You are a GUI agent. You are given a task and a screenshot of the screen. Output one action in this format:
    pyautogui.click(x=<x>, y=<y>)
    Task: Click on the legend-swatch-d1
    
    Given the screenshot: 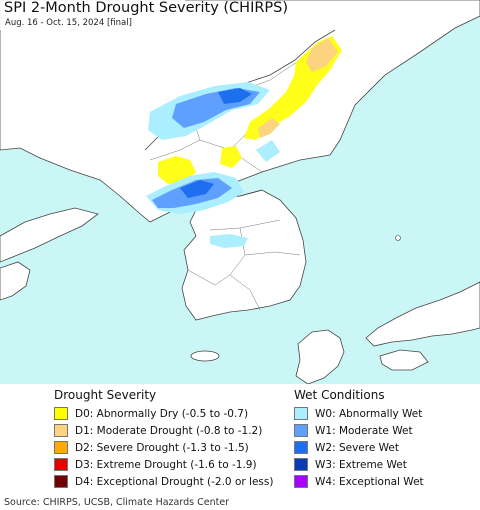 What is the action you would take?
    pyautogui.click(x=61, y=430)
    